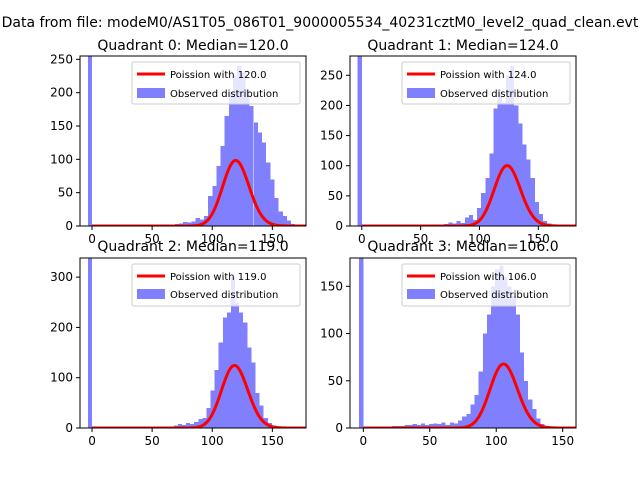 The image size is (640, 480). Describe the element at coordinates (92, 239) in the screenshot. I see `x-tick-label-0-0: 0` at that location.